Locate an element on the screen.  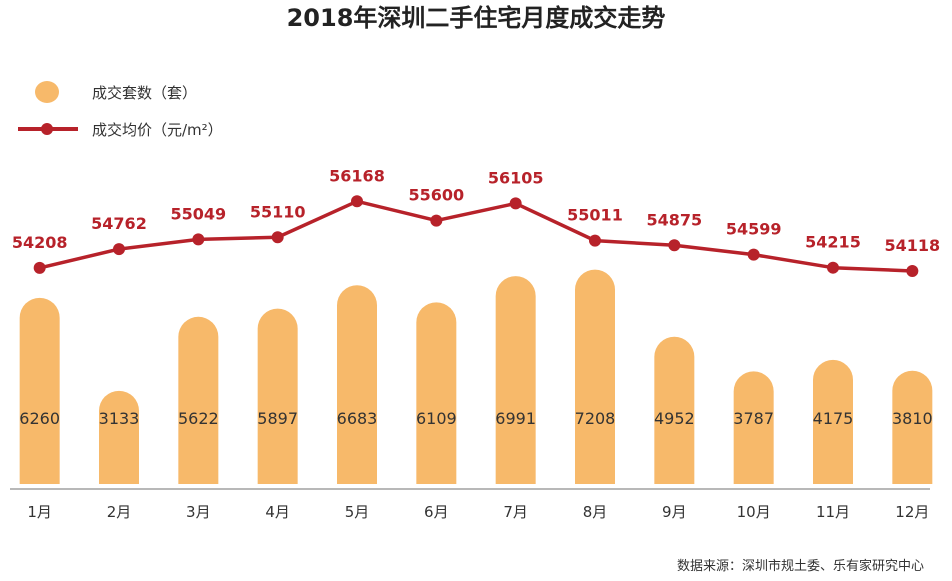
price-value-label: 54215 is located at coordinates (833, 242).